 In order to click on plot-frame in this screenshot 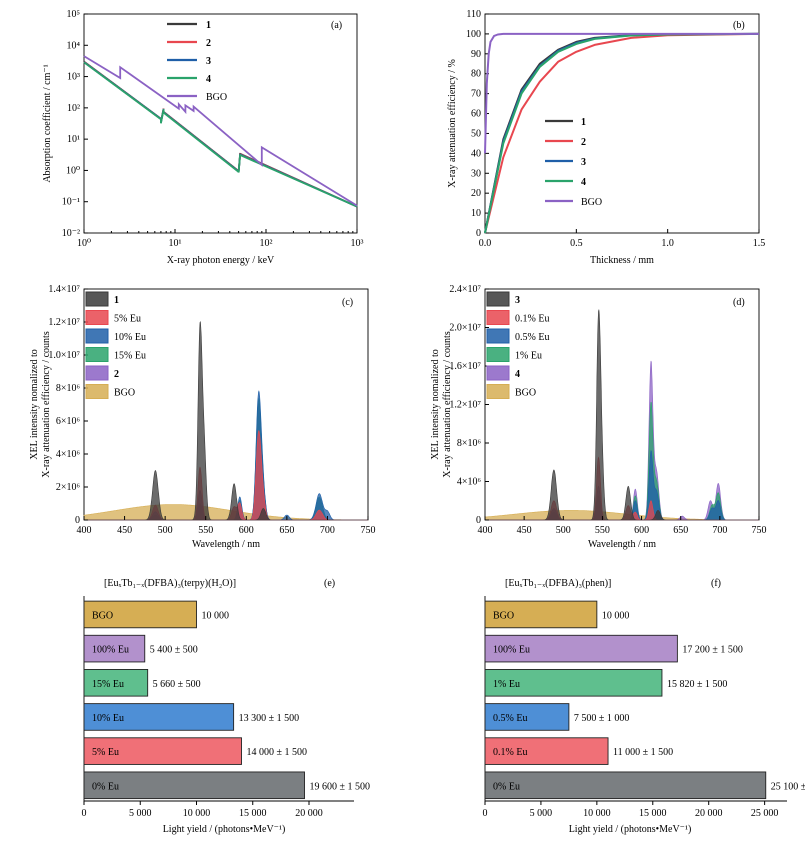, I will do `click(622, 123)`.